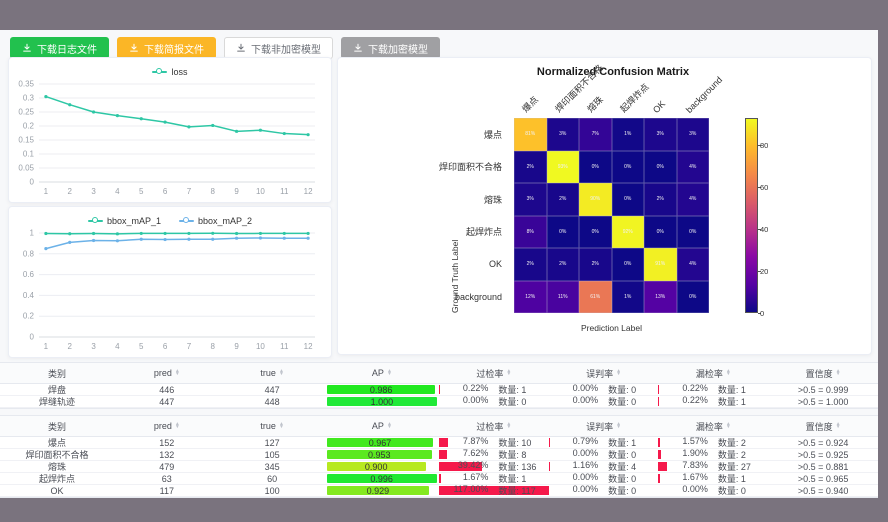 Image resolution: width=888 pixels, height=522 pixels. I want to click on confidence-cell: >0.5 = 0.965, so click(823, 478).